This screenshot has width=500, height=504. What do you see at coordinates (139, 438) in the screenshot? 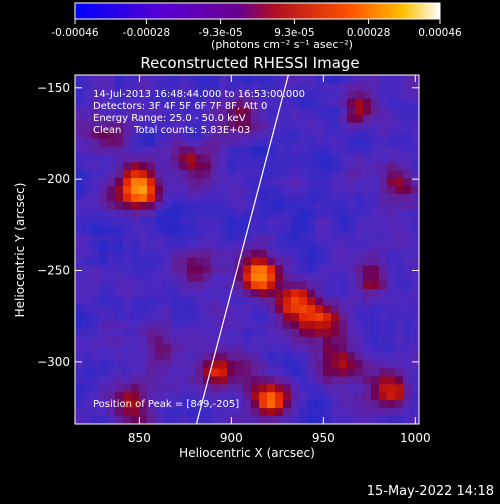
I see `x-tick-label: 850` at bounding box center [139, 438].